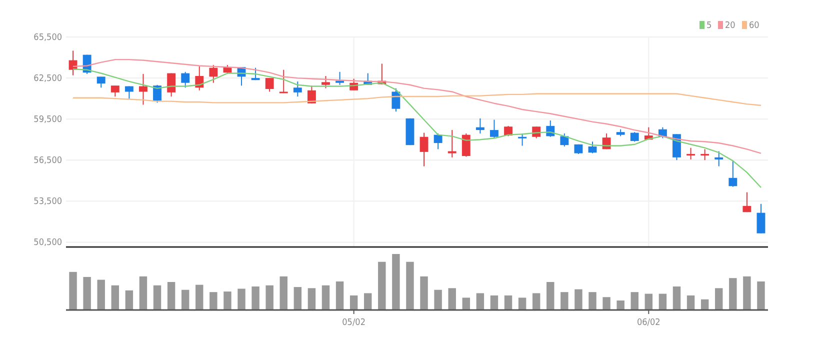  What do you see at coordinates (48, 202) in the screenshot?
I see `y-tick-label: 53,500` at bounding box center [48, 202].